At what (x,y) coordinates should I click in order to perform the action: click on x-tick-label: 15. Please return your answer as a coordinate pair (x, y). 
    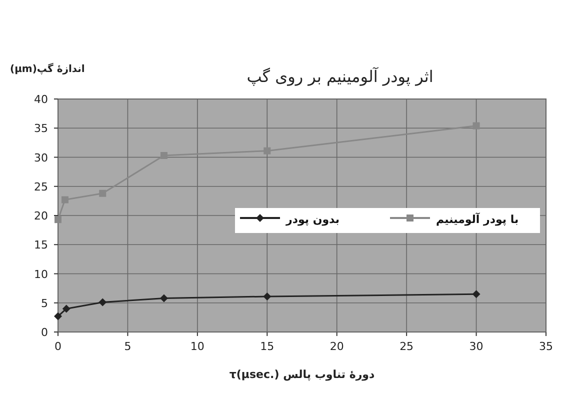
    Looking at the image, I should click on (267, 346).